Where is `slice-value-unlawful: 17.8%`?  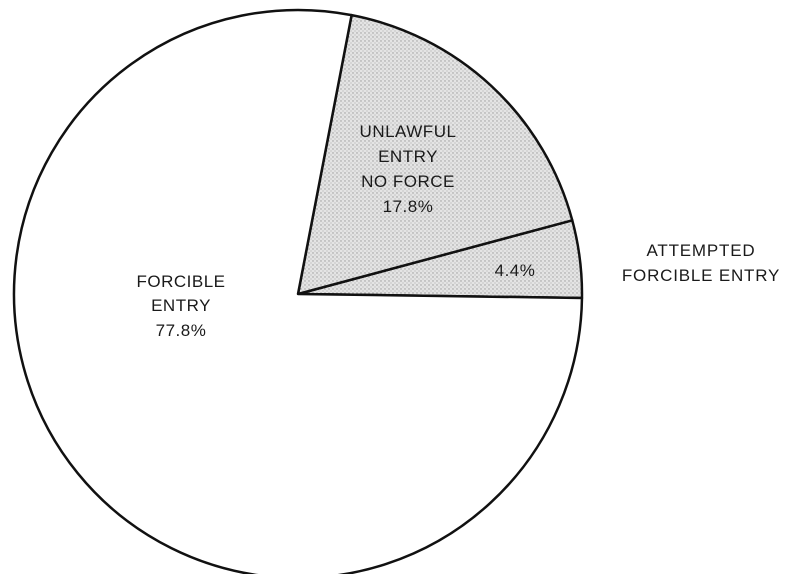 slice-value-unlawful: 17.8% is located at coordinates (408, 206).